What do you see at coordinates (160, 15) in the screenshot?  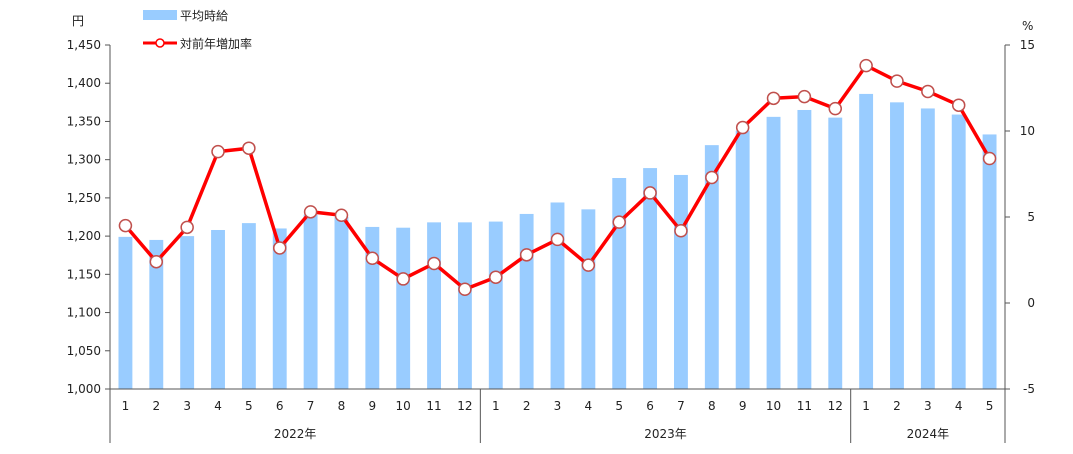 I see `legend-bar-swatch` at bounding box center [160, 15].